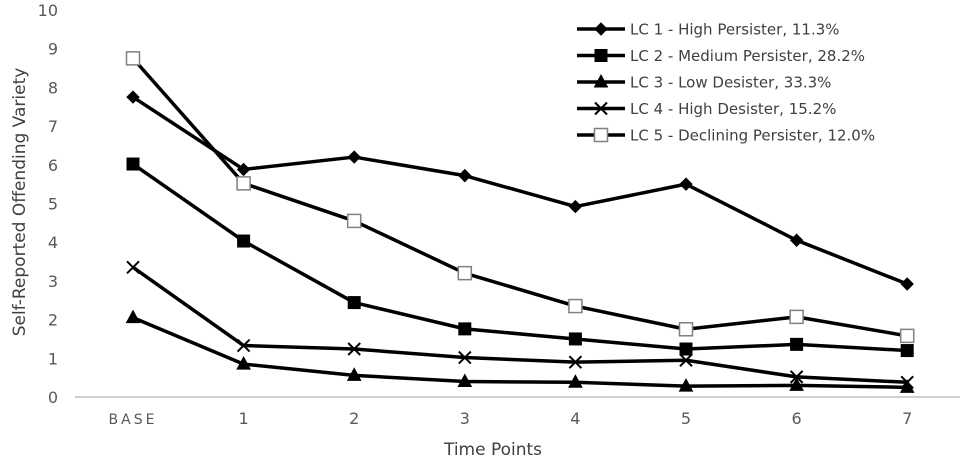 Image resolution: width=967 pixels, height=462 pixels. Describe the element at coordinates (517, 412) in the screenshot. I see `x-axis: BASE 1 2 3 4 5 6 7` at that location.